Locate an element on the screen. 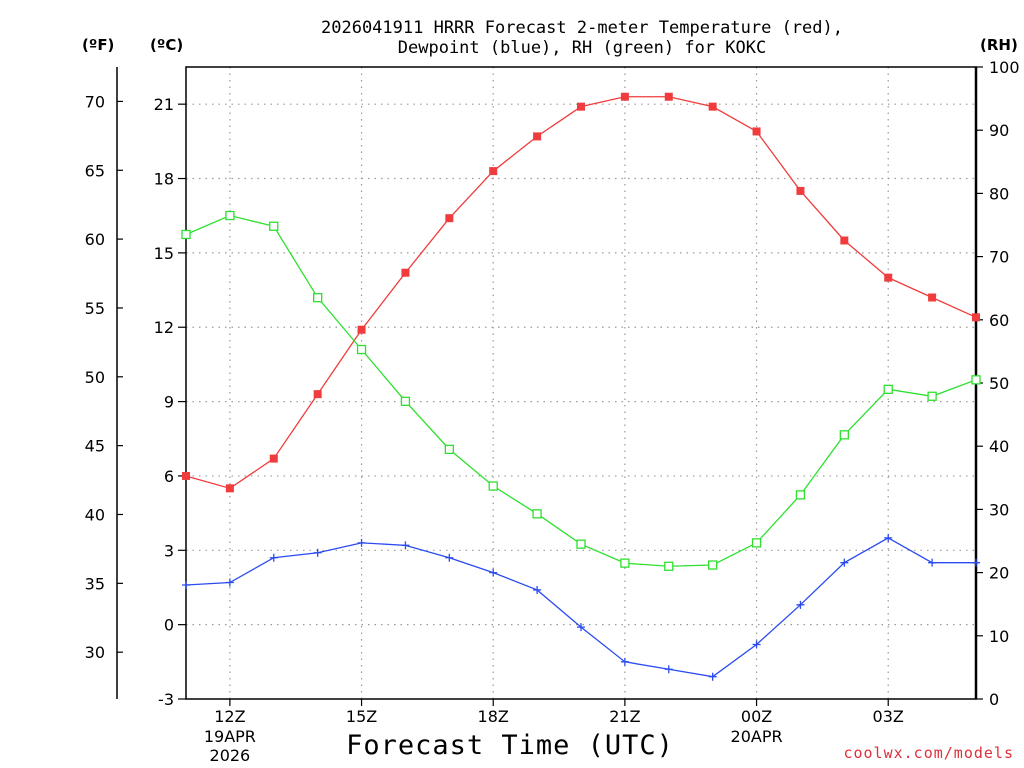  credit-text: coolwx.com/models is located at coordinates (928, 753).